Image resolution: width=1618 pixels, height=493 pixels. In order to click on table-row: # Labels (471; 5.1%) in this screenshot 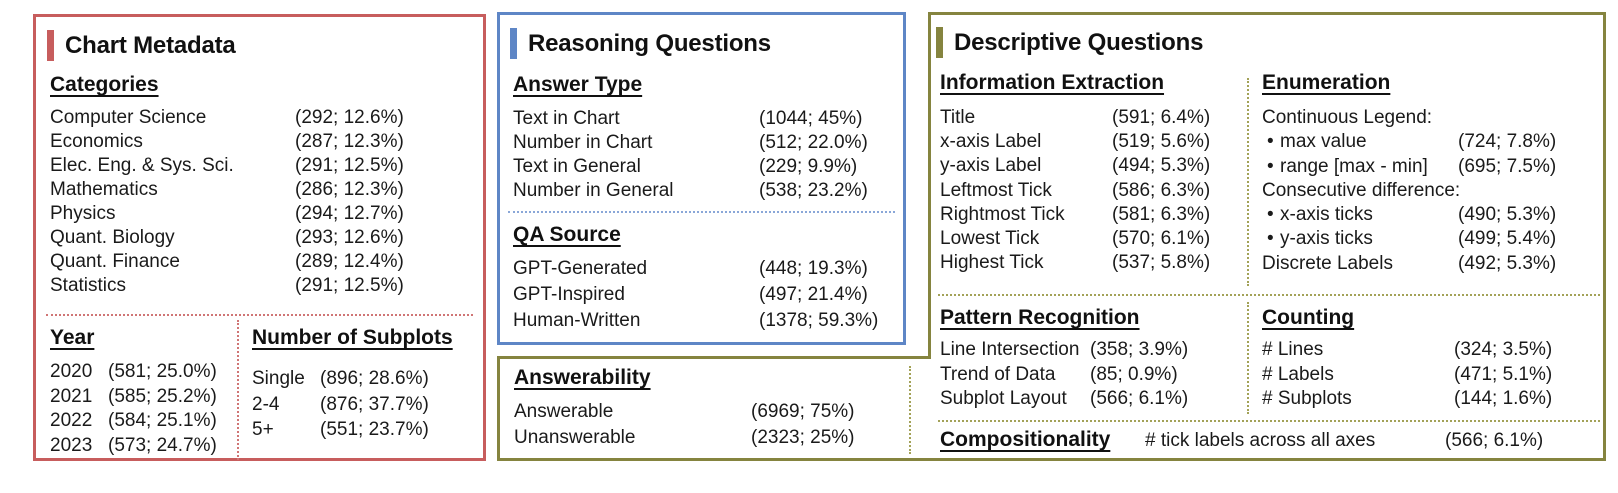, I will do `click(1434, 375)`.